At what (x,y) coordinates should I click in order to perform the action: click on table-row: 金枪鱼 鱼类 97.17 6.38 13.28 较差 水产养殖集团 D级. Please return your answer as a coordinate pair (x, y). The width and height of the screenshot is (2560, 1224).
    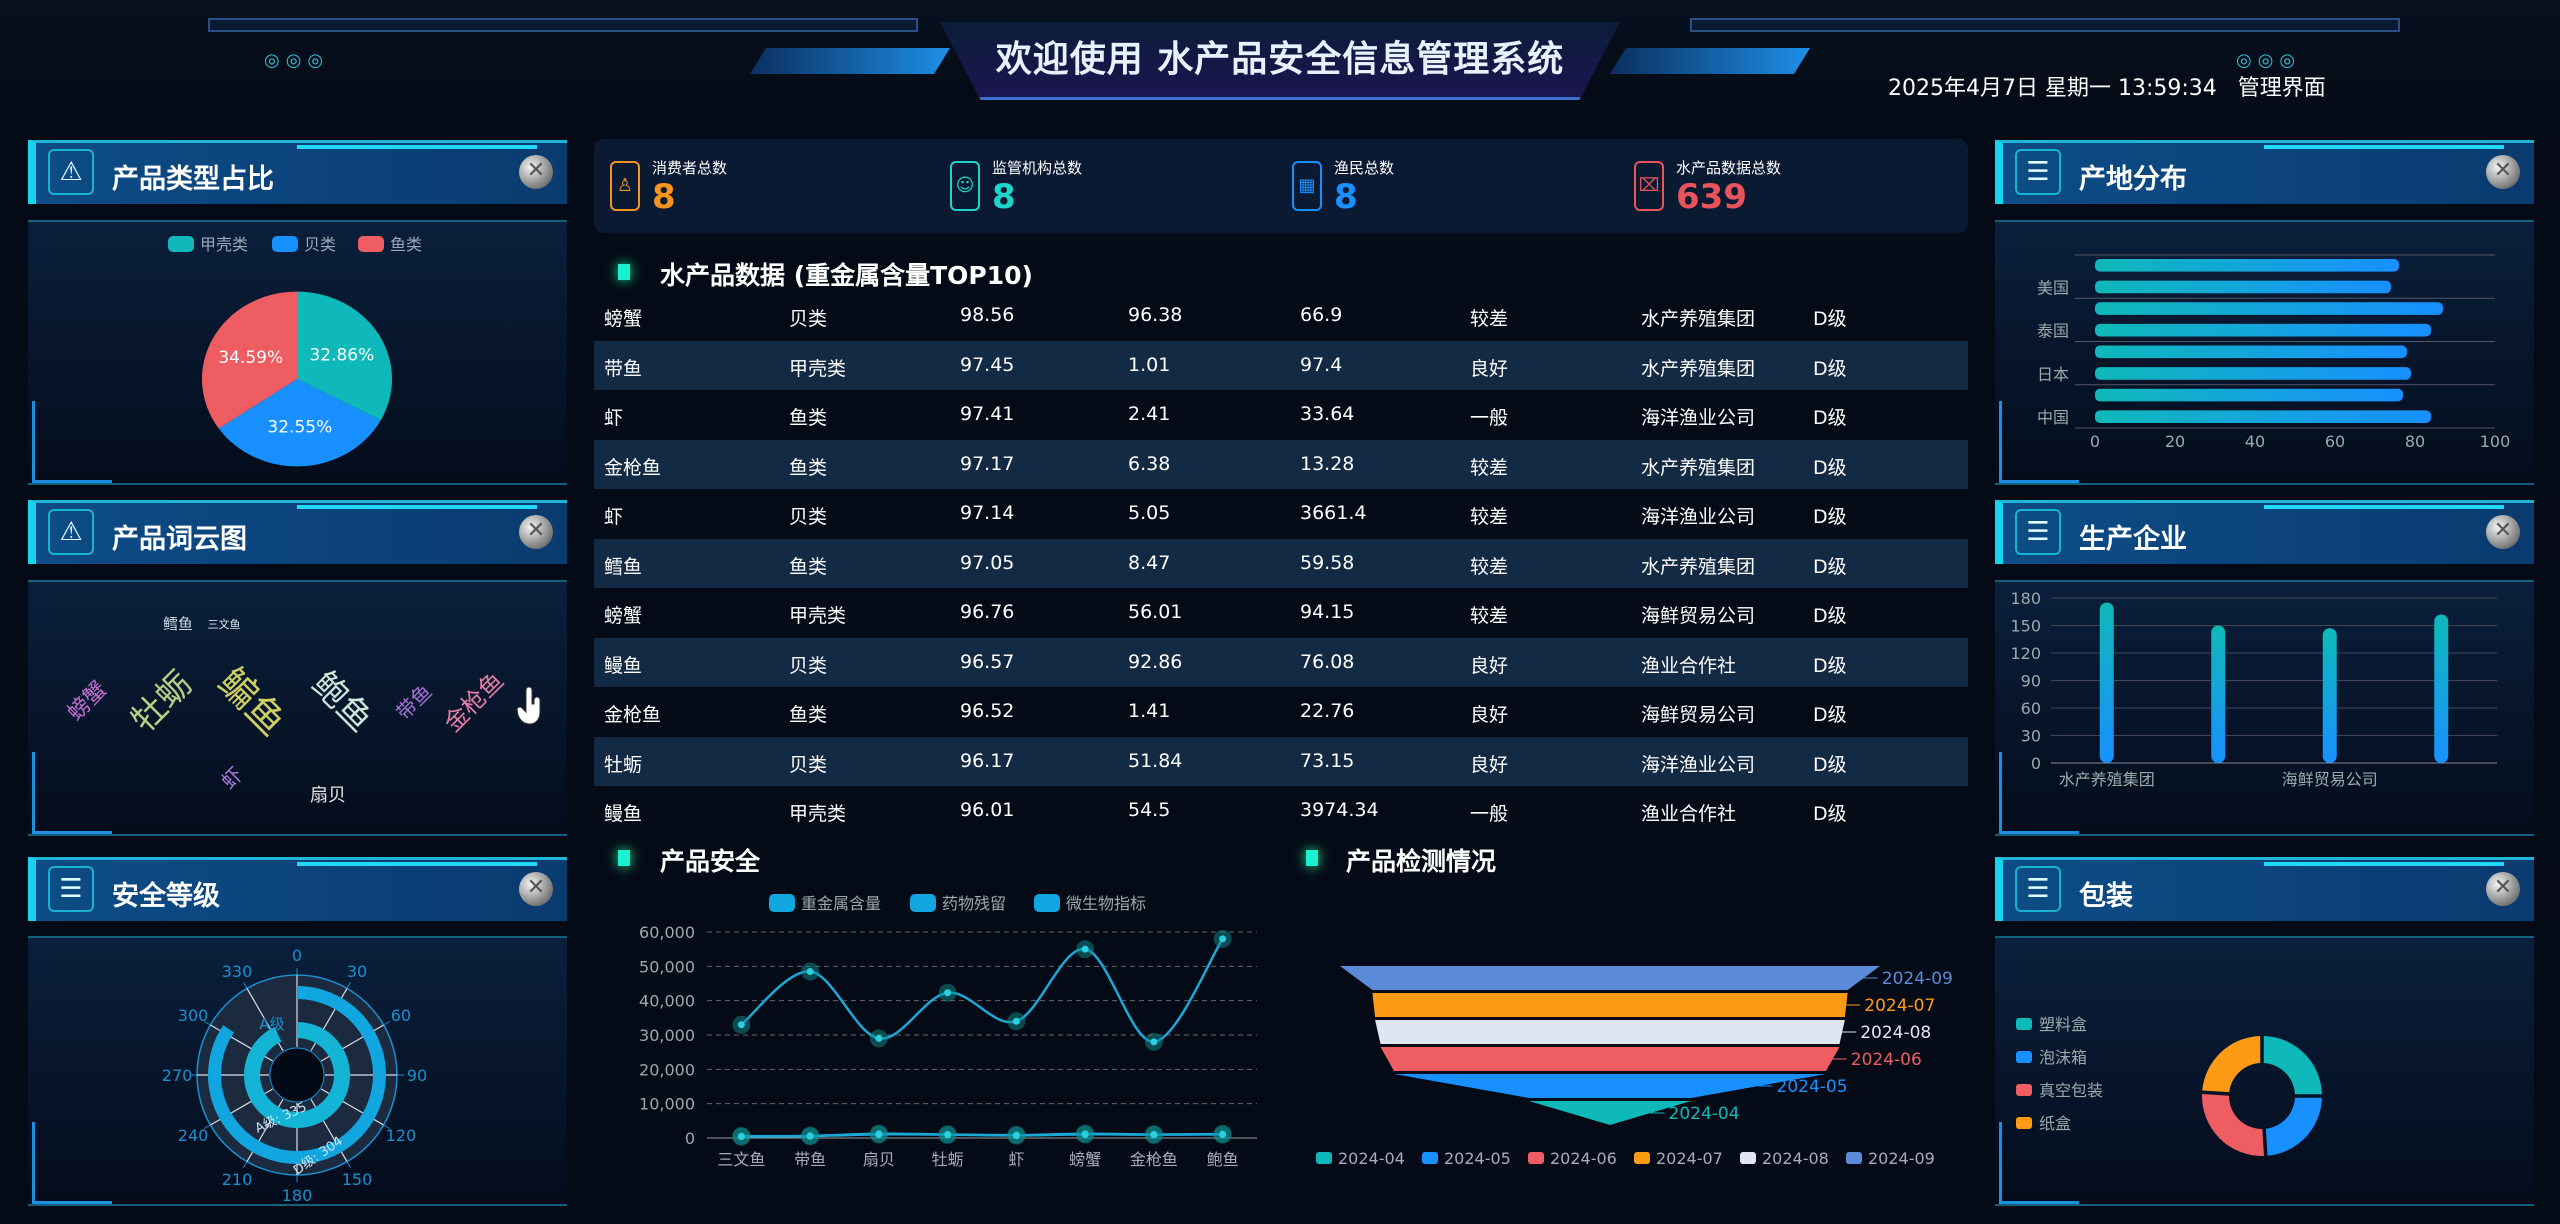
    Looking at the image, I should click on (1281, 464).